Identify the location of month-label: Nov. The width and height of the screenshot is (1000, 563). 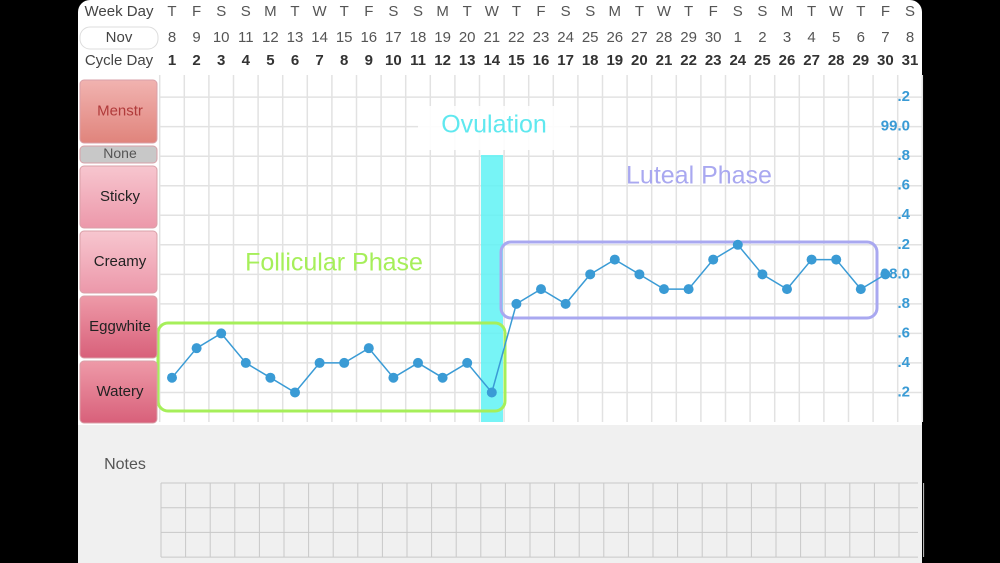
(119, 37).